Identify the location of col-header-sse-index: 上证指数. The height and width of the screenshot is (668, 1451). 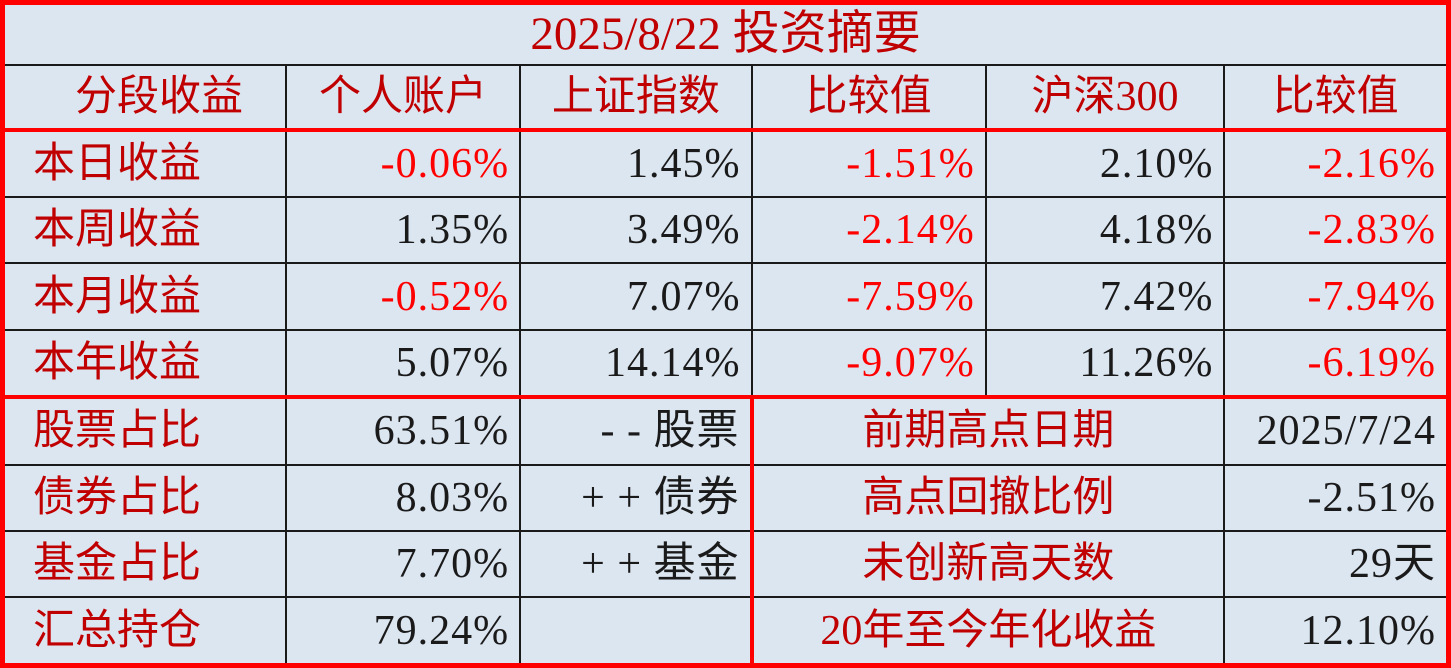
(636, 98).